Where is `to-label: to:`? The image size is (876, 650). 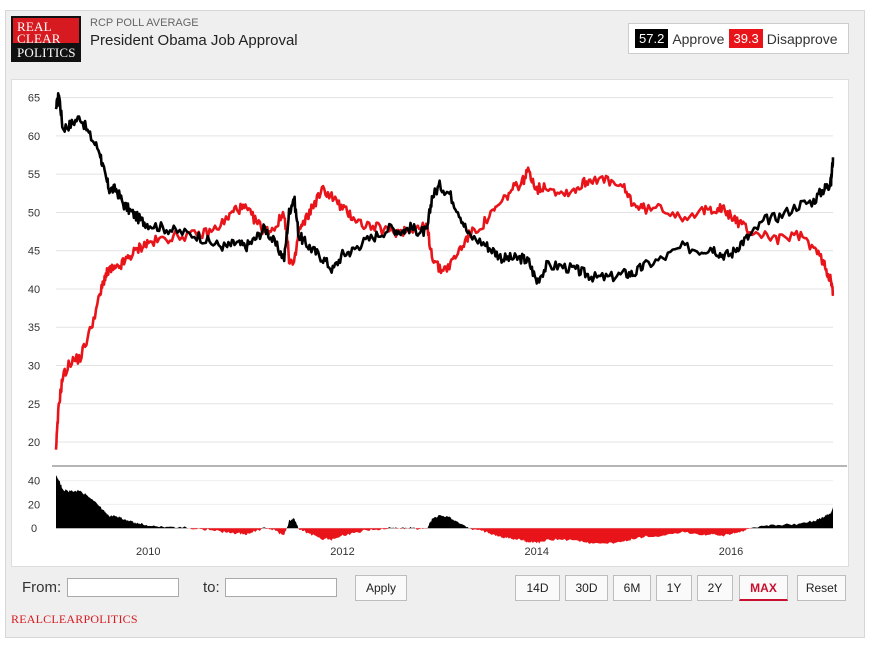
to-label: to: is located at coordinates (211, 587).